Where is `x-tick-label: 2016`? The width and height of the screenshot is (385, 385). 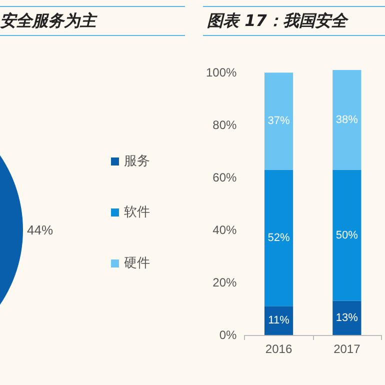
x-tick-label: 2016 is located at coordinates (278, 349).